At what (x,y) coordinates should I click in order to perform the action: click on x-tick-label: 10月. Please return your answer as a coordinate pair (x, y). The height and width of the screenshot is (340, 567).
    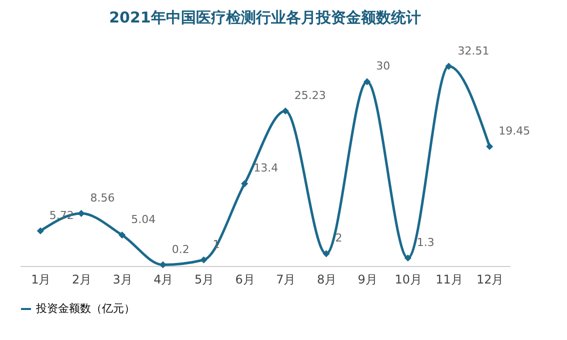
    Looking at the image, I should click on (408, 279).